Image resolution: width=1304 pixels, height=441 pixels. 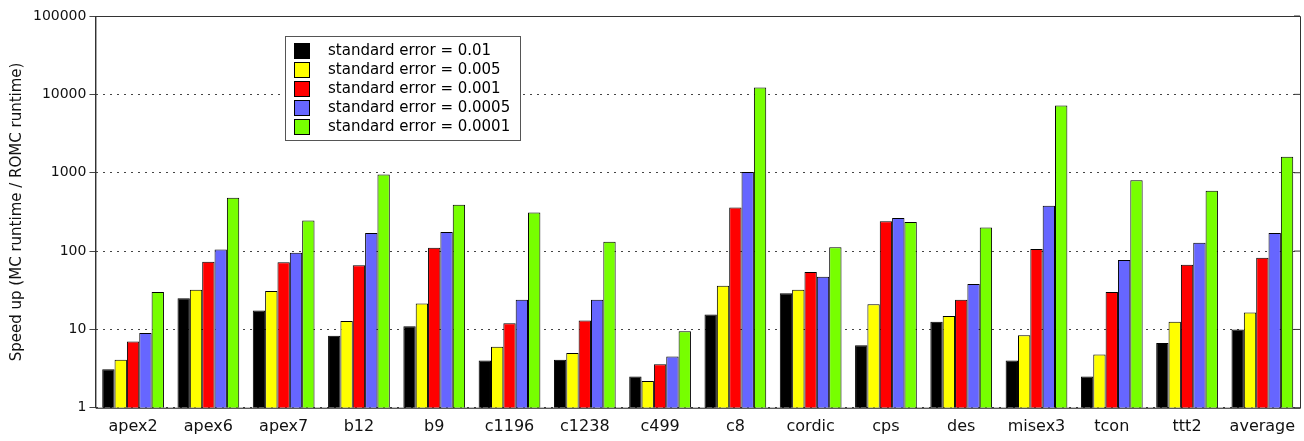 What do you see at coordinates (1112, 425) in the screenshot?
I see `x-tick-label: tcon` at bounding box center [1112, 425].